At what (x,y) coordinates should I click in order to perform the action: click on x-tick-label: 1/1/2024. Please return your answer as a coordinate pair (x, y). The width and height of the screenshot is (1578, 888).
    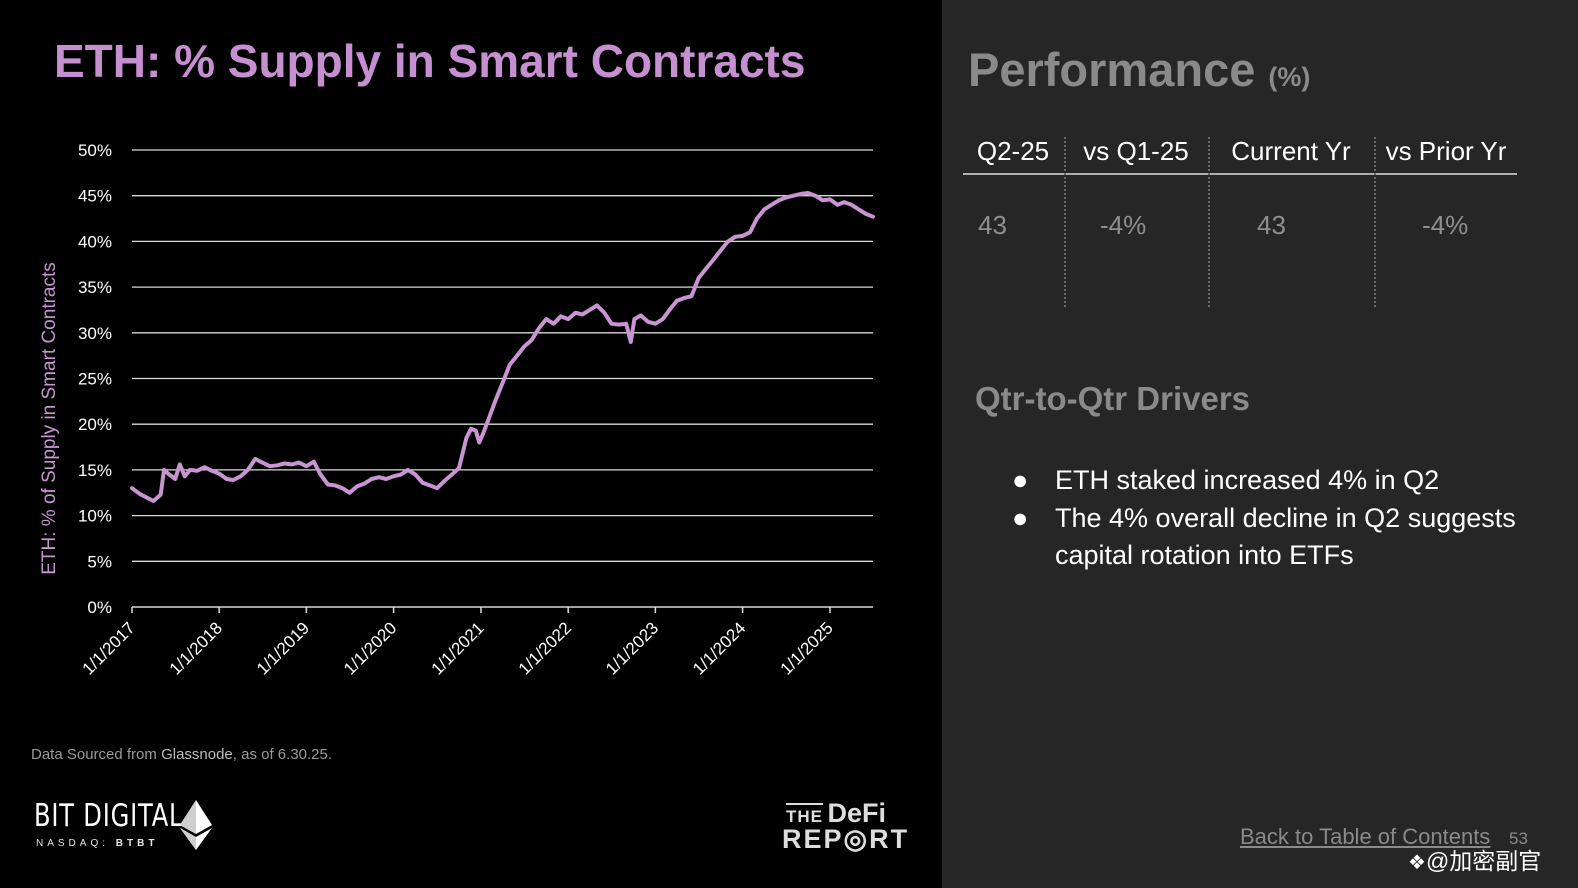
    Looking at the image, I should click on (719, 648).